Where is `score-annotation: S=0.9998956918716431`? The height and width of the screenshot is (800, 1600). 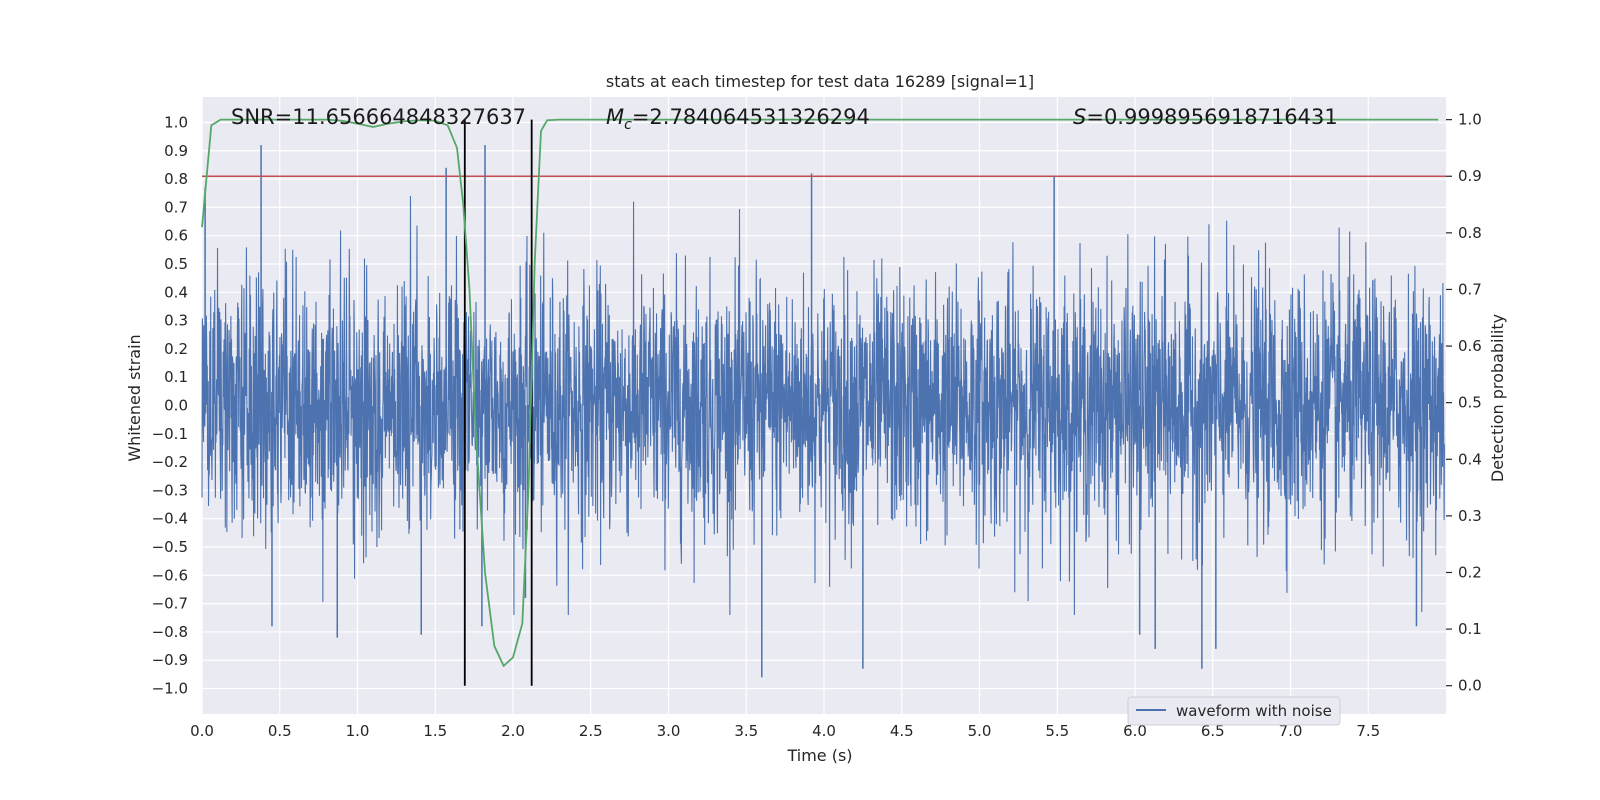
score-annotation: S=0.9998956918716431 is located at coordinates (1205, 117).